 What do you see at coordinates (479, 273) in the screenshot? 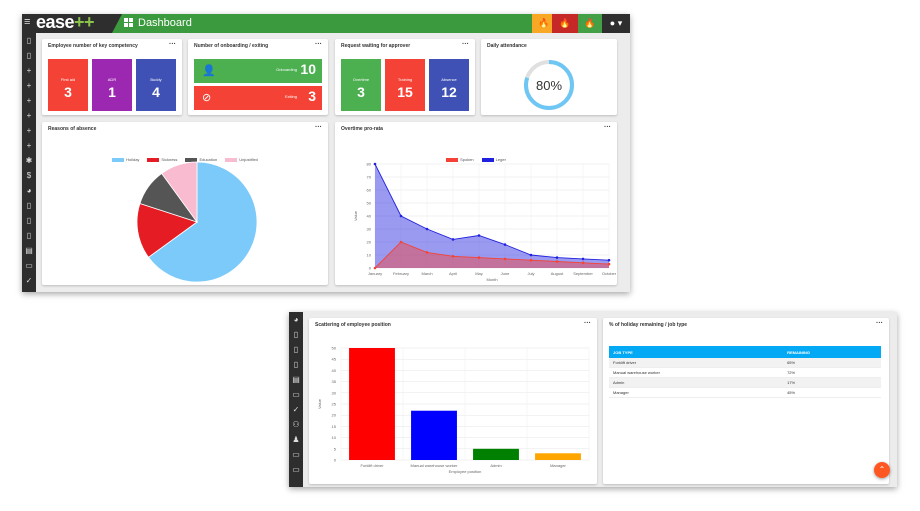
I see `x-tick-label: May` at bounding box center [479, 273].